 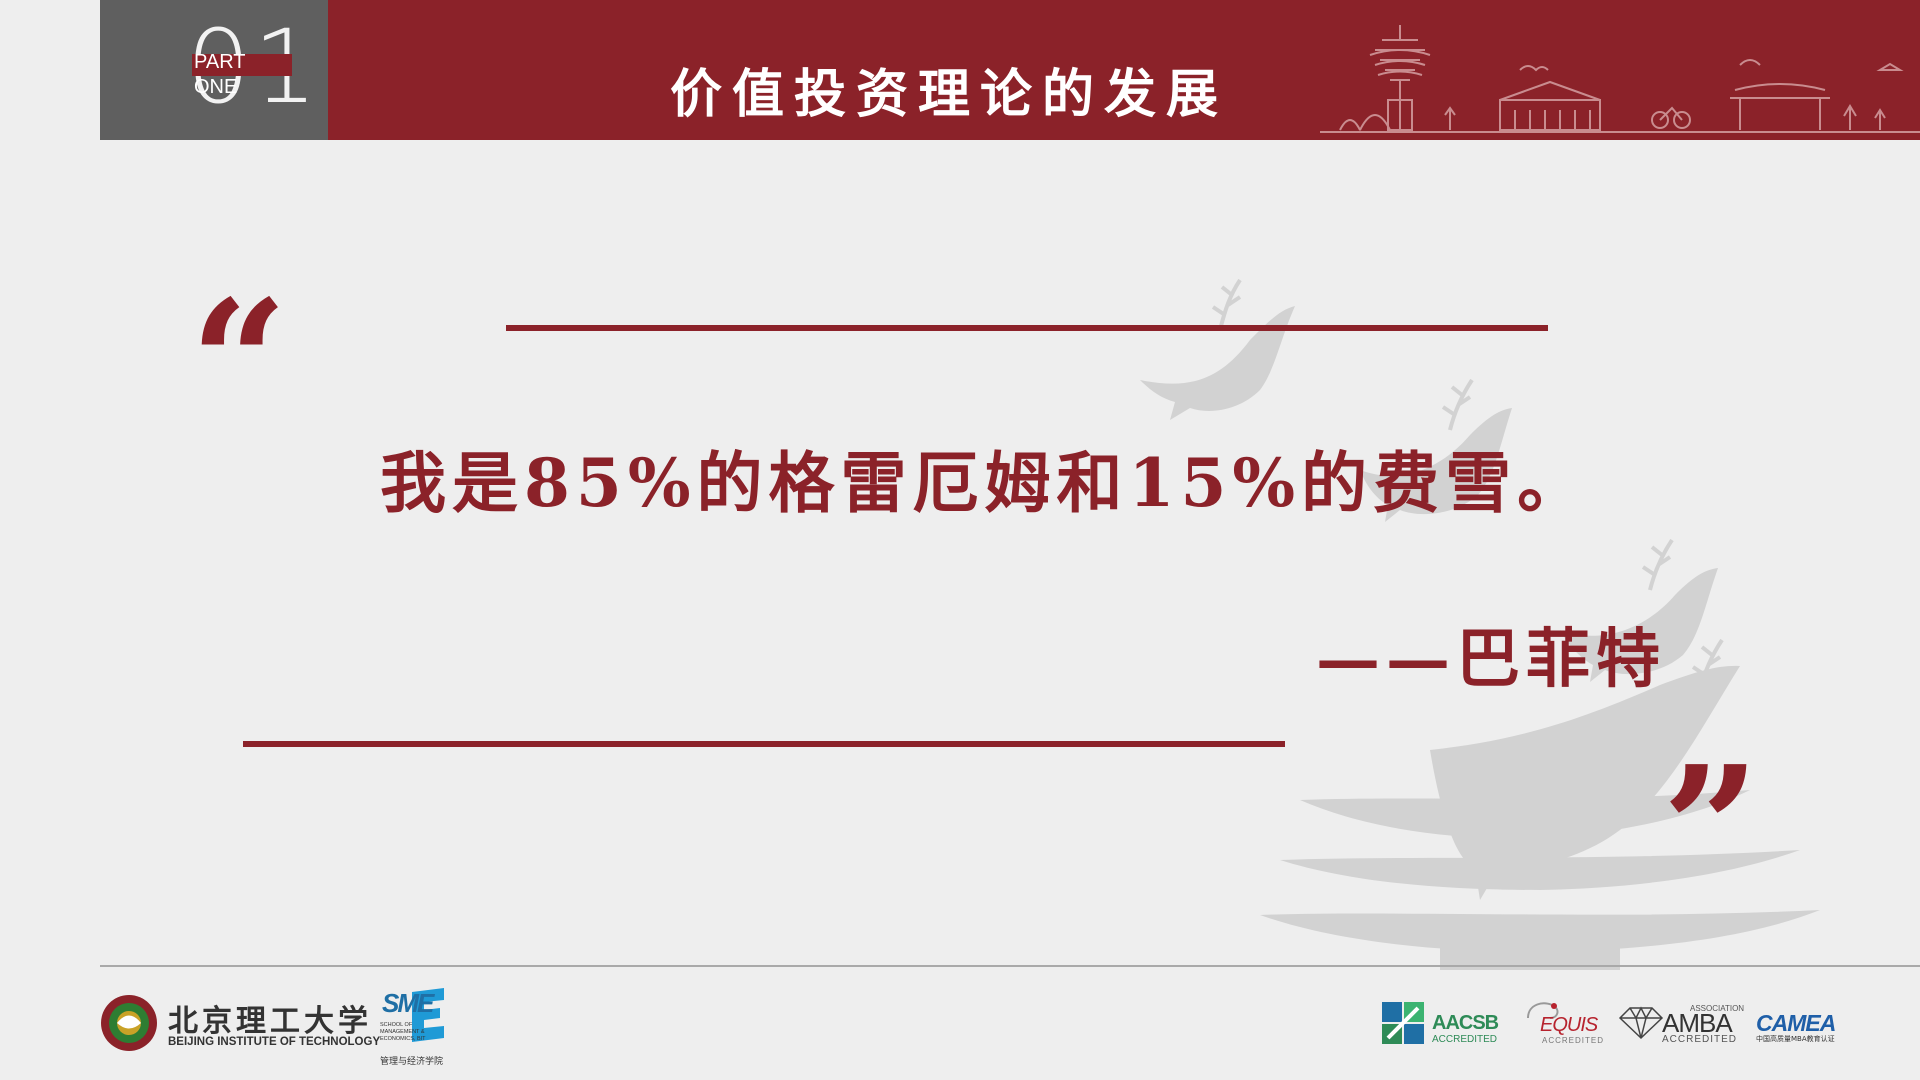 What do you see at coordinates (1465, 1039) in the screenshot?
I see `aacsb-sub: ACCREDITED` at bounding box center [1465, 1039].